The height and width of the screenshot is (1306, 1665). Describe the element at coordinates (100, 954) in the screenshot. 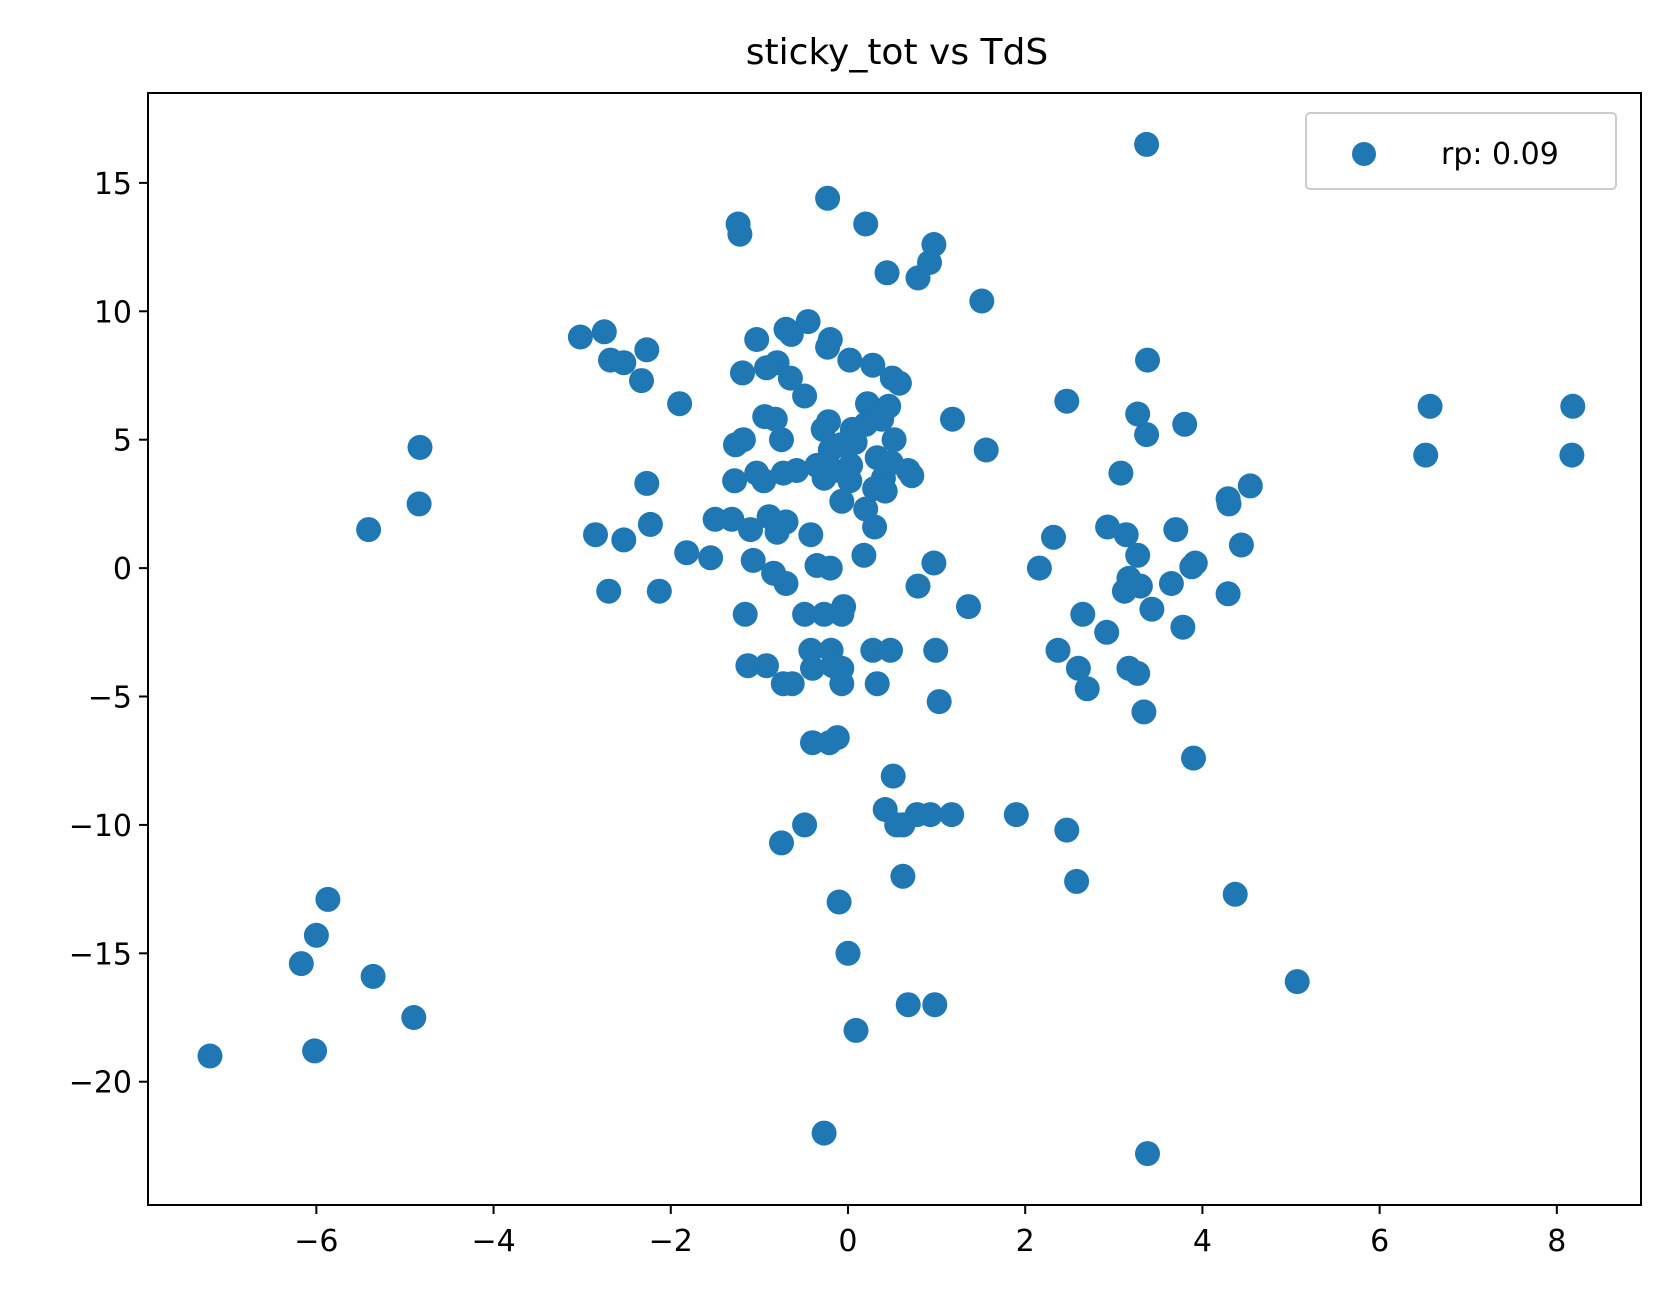

I see `y-tick-label: −15` at that location.